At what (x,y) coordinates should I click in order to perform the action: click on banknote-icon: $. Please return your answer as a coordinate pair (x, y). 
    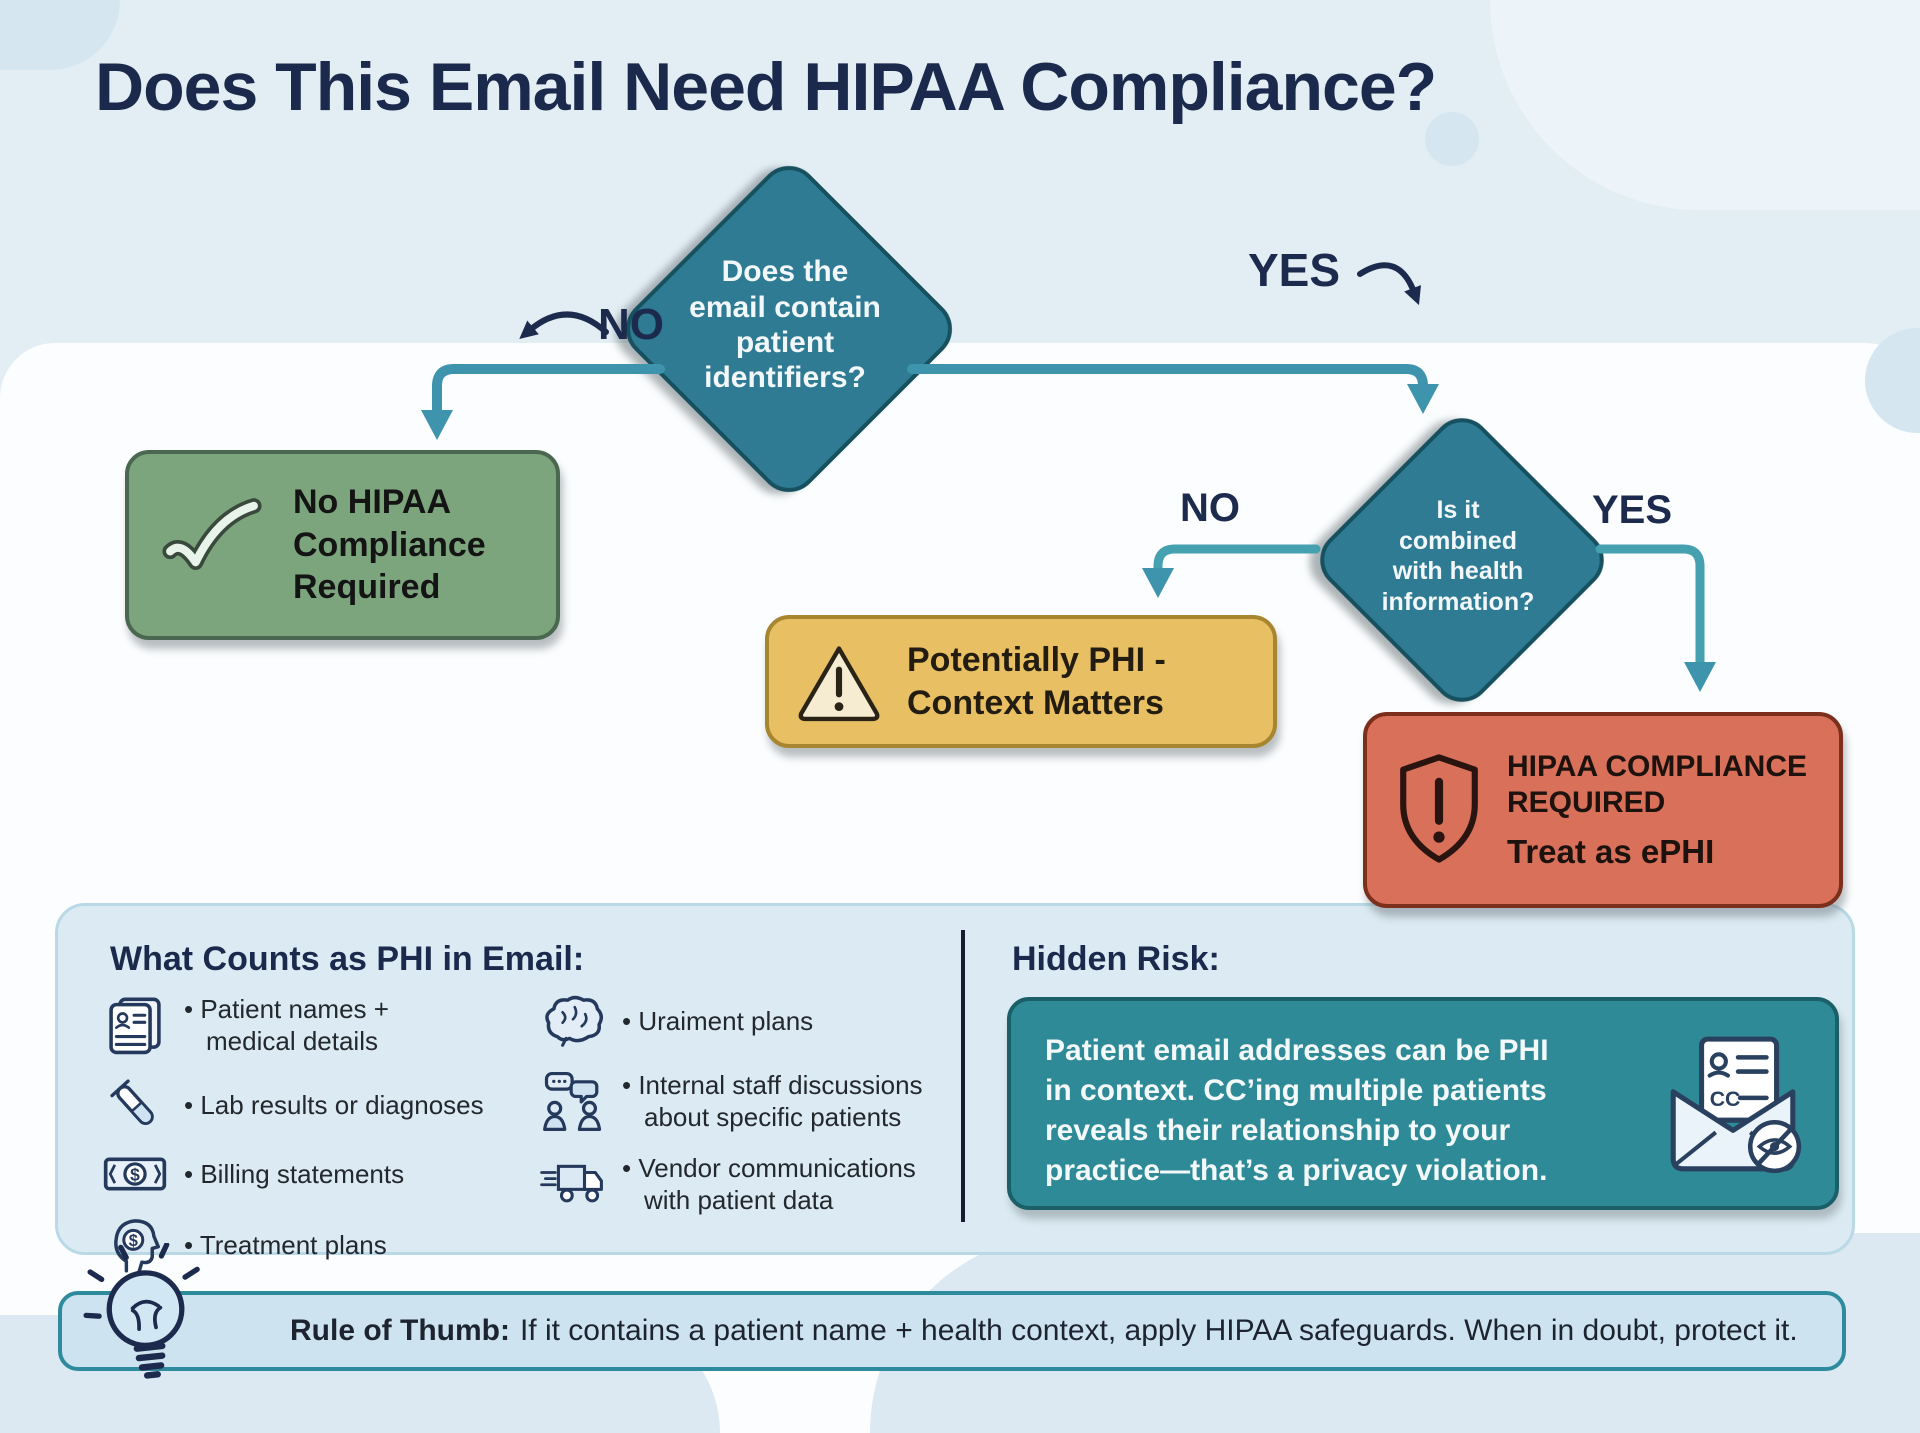
    Looking at the image, I should click on (135, 1174).